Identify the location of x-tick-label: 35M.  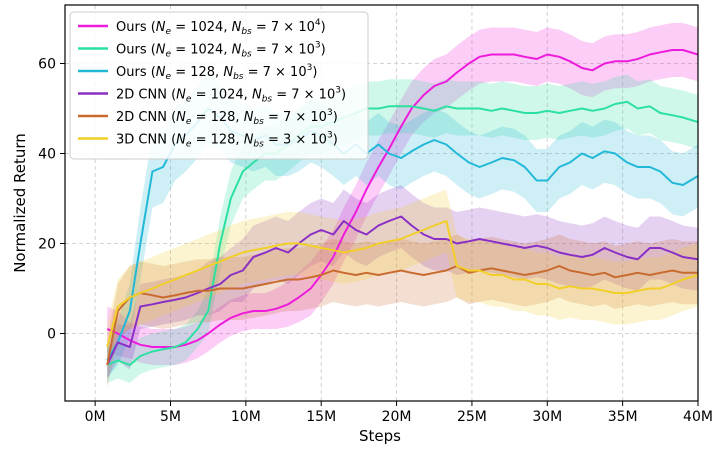
(623, 417).